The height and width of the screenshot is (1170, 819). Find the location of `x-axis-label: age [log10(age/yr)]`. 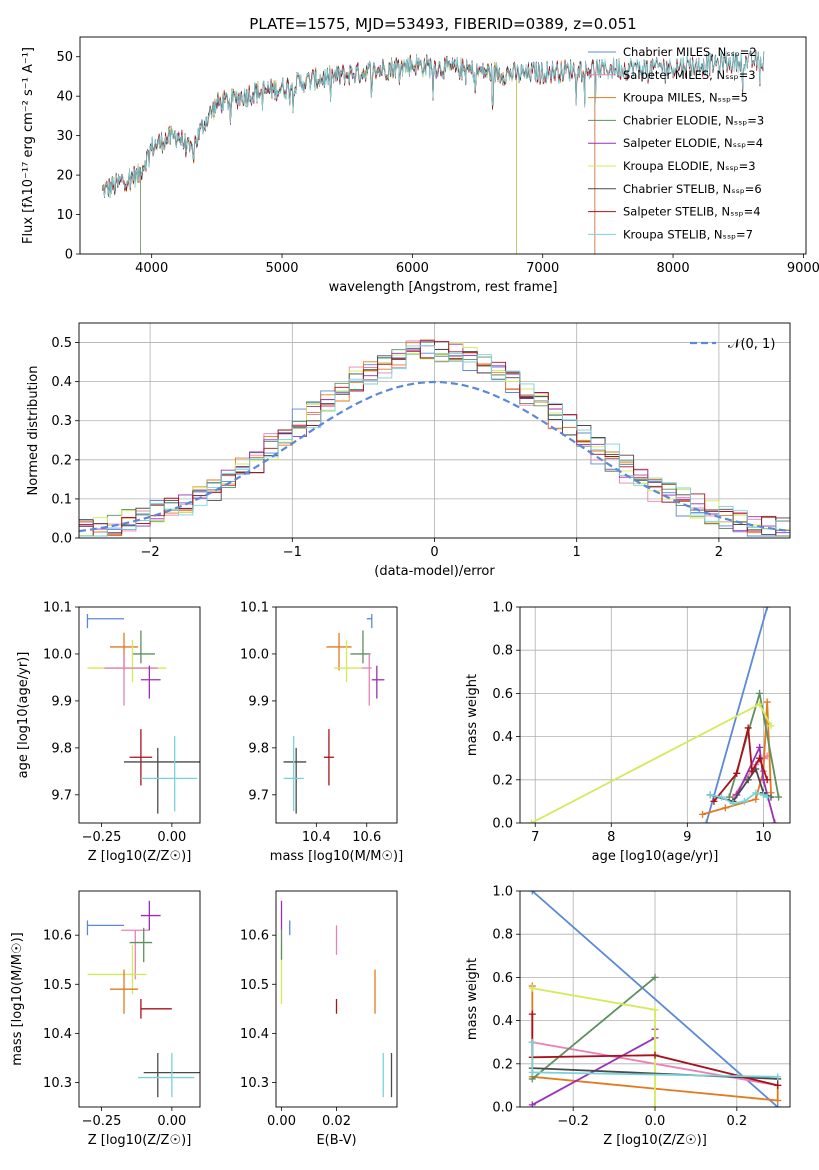

x-axis-label: age [log10(age/yr)] is located at coordinates (655, 856).